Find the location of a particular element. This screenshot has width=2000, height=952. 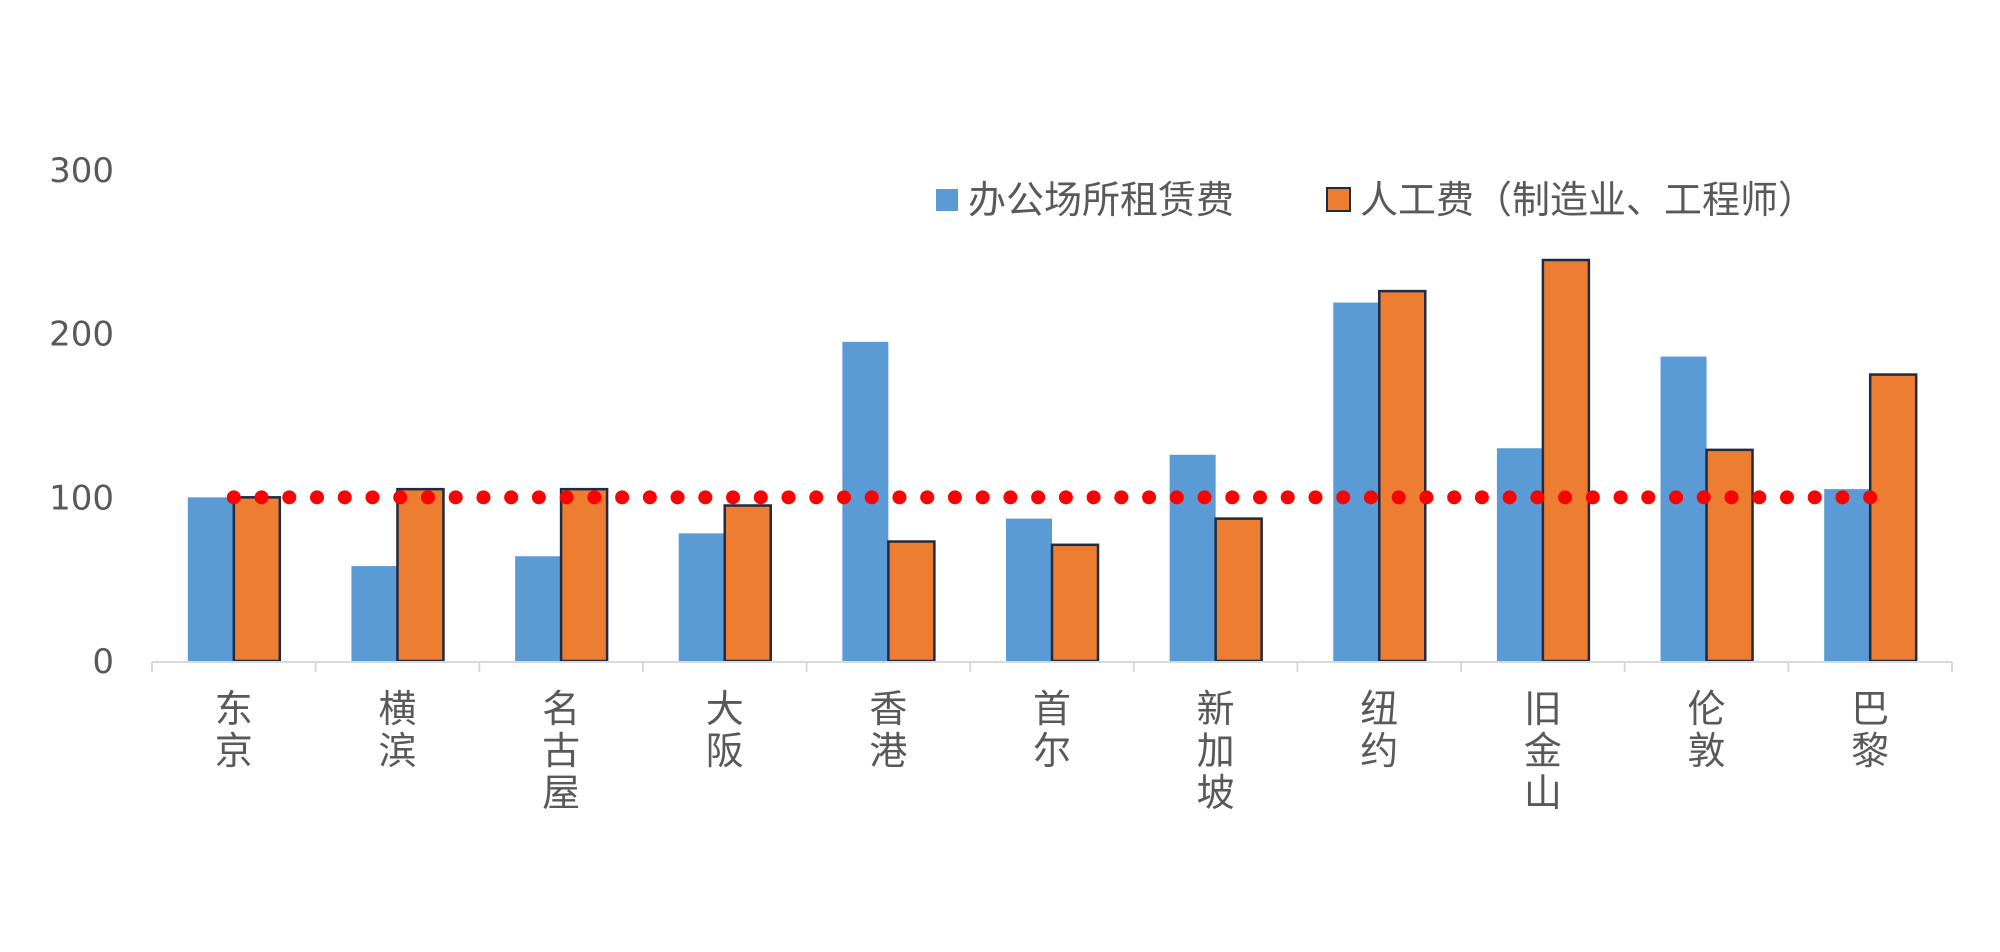

x-tick-label: 旧金山 is located at coordinates (1543, 751).